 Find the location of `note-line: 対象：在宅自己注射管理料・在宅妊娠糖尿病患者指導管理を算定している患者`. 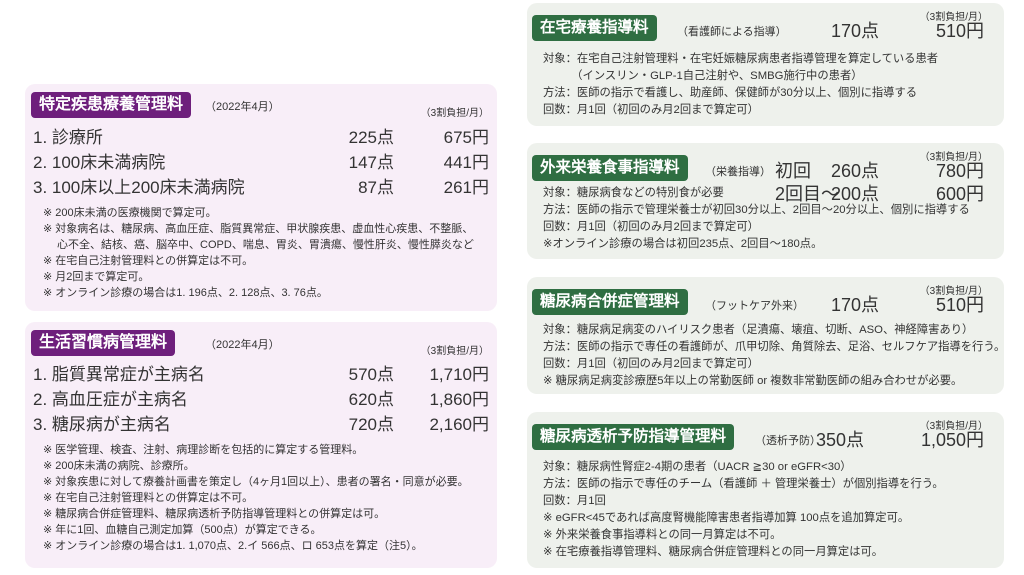

note-line: 対象：在宅自己注射管理料・在宅妊娠糖尿病患者指導管理を算定している患者 is located at coordinates (741, 59).